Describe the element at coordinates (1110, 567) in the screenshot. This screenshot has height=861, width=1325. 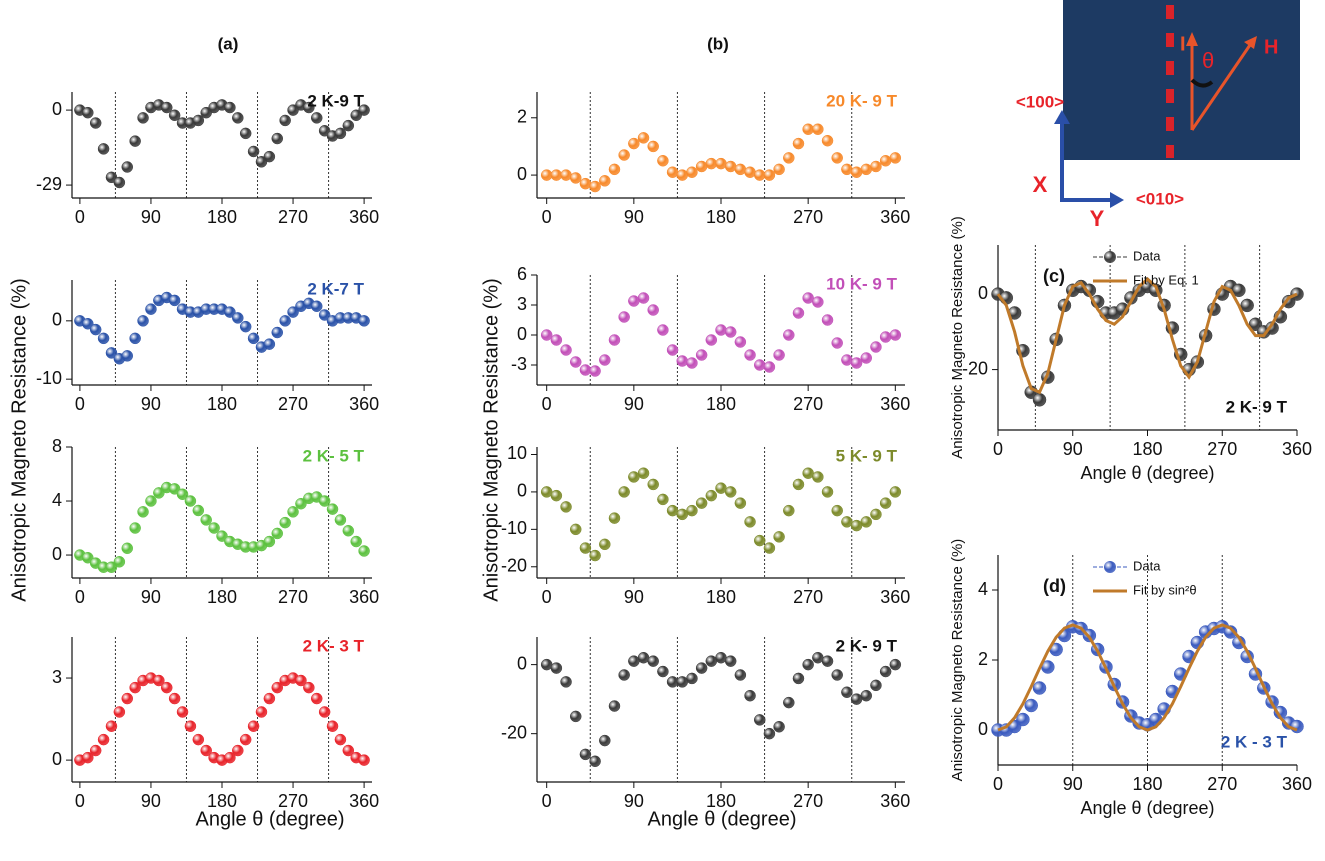
I see `legend-marker` at that location.